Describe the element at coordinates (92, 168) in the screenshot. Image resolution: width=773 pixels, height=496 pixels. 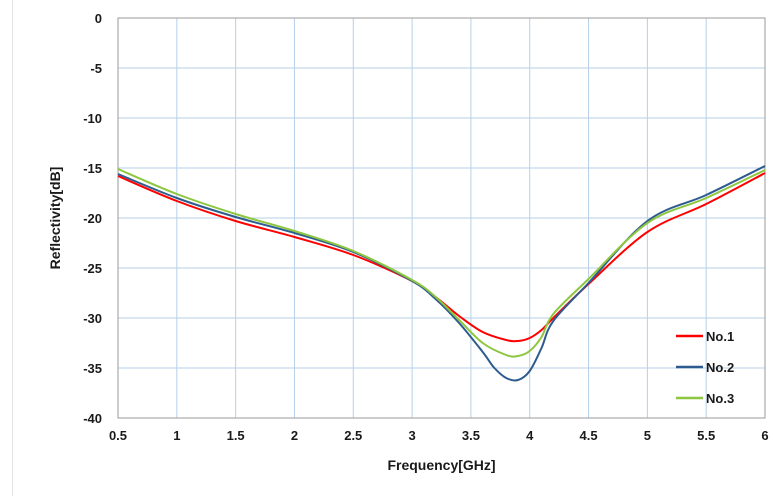
I see `y-tick-label: -15` at that location.